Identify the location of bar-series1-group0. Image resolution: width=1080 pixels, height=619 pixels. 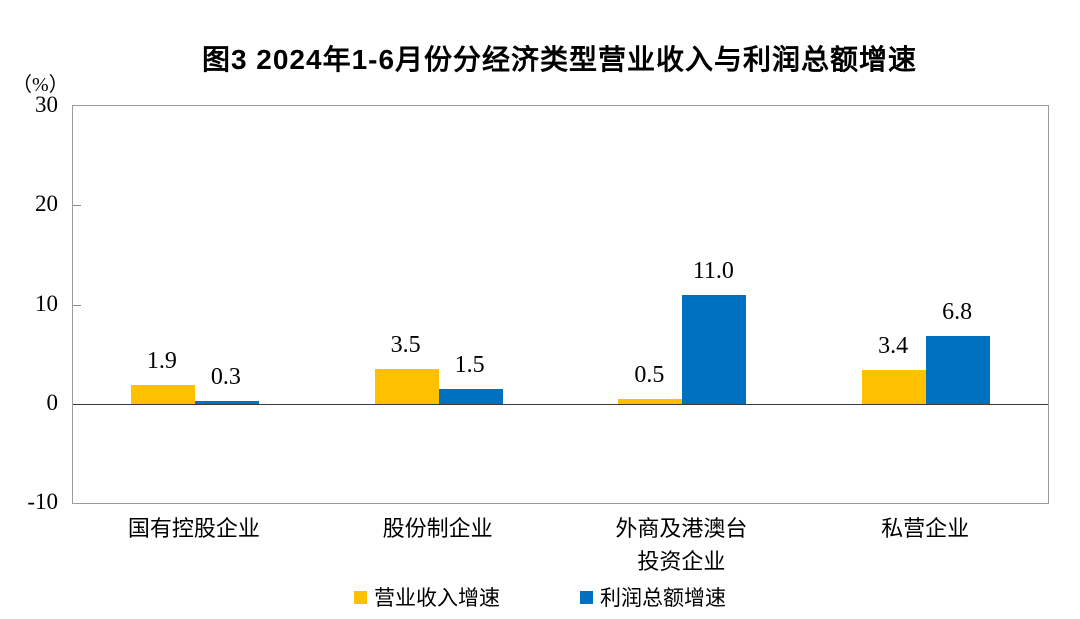
(226, 402).